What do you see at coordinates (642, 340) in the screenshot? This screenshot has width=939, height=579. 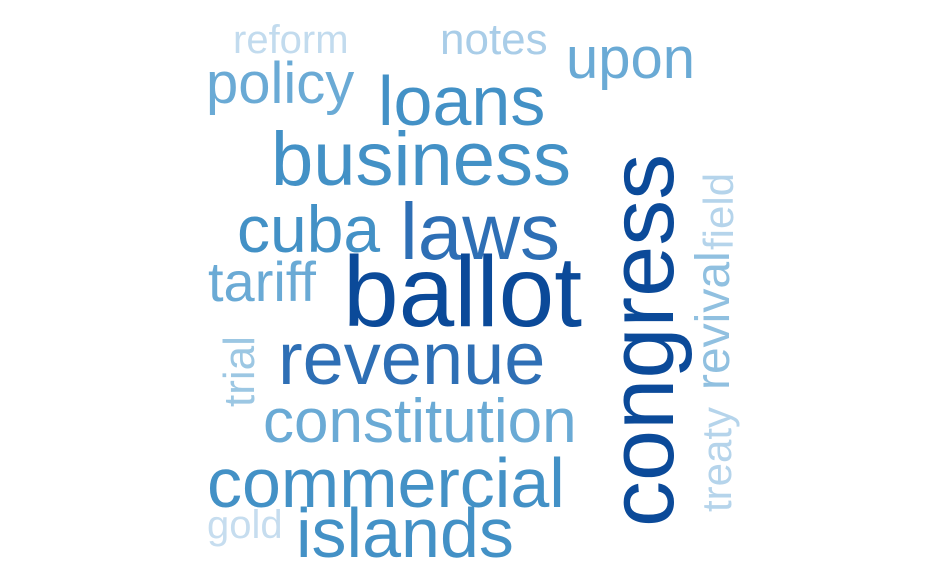 I see `word-congress: congress` at bounding box center [642, 340].